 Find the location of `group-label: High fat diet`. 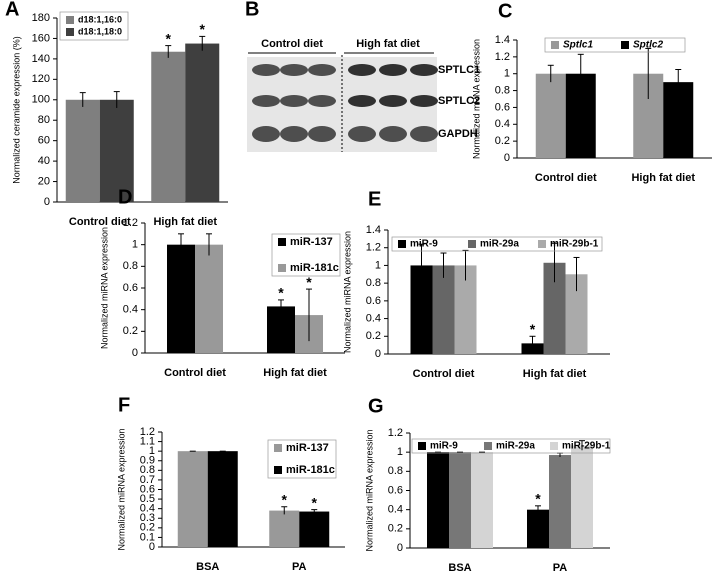

group-label: High fat diet is located at coordinates (388, 44).